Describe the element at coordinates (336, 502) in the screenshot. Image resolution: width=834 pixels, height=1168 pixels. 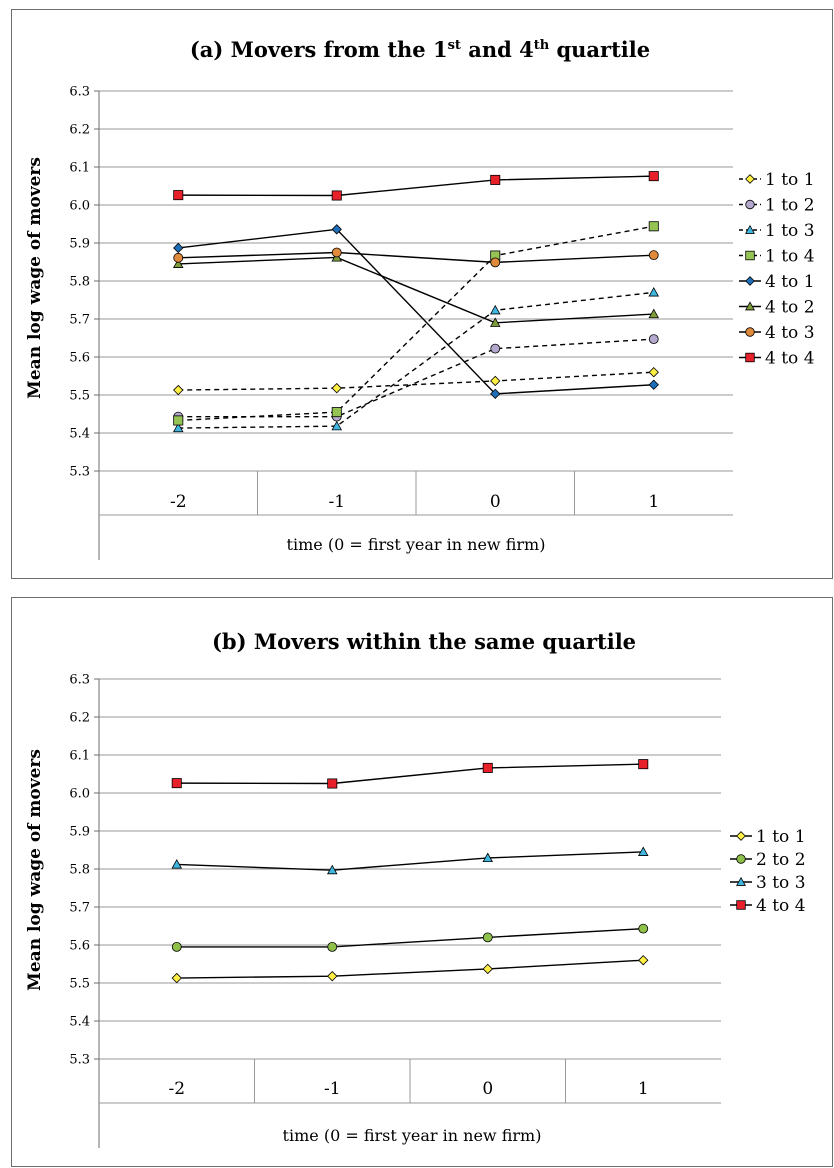
I see `x-tick-label: -1` at that location.